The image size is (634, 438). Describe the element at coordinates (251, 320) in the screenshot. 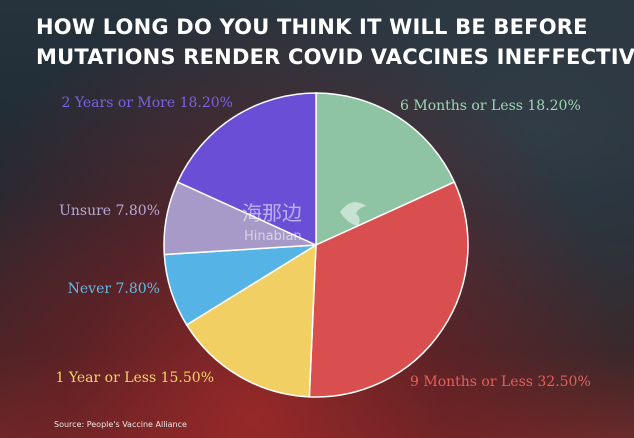

I see `pie-slice-1-year-or-less` at that location.